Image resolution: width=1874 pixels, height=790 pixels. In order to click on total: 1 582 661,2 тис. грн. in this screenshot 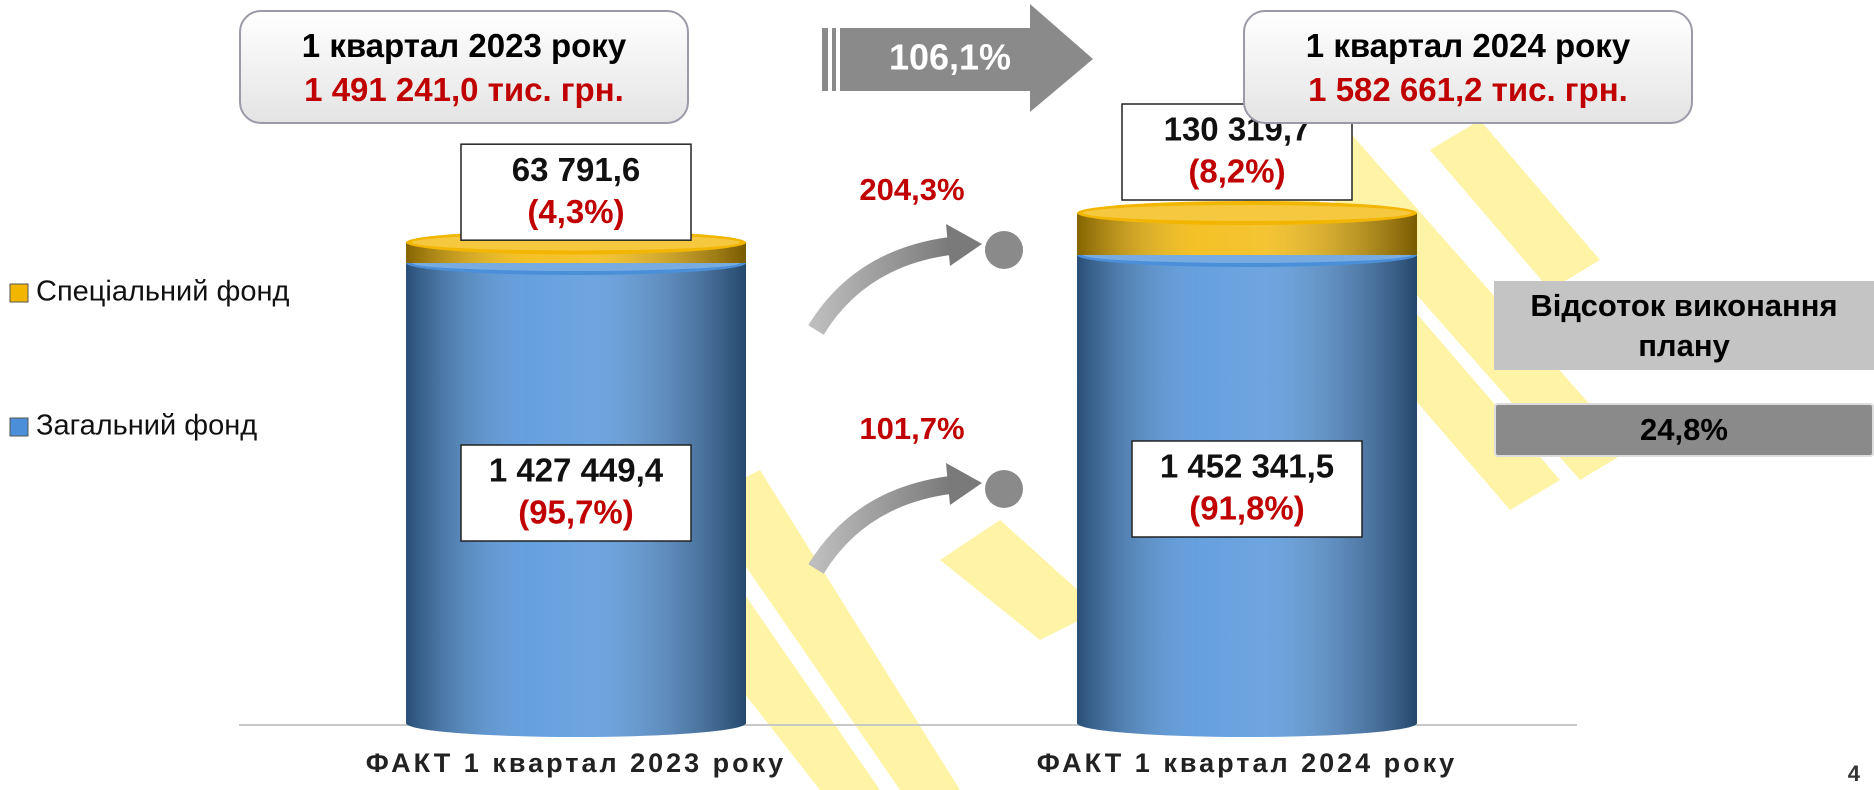, I will do `click(1468, 89)`.